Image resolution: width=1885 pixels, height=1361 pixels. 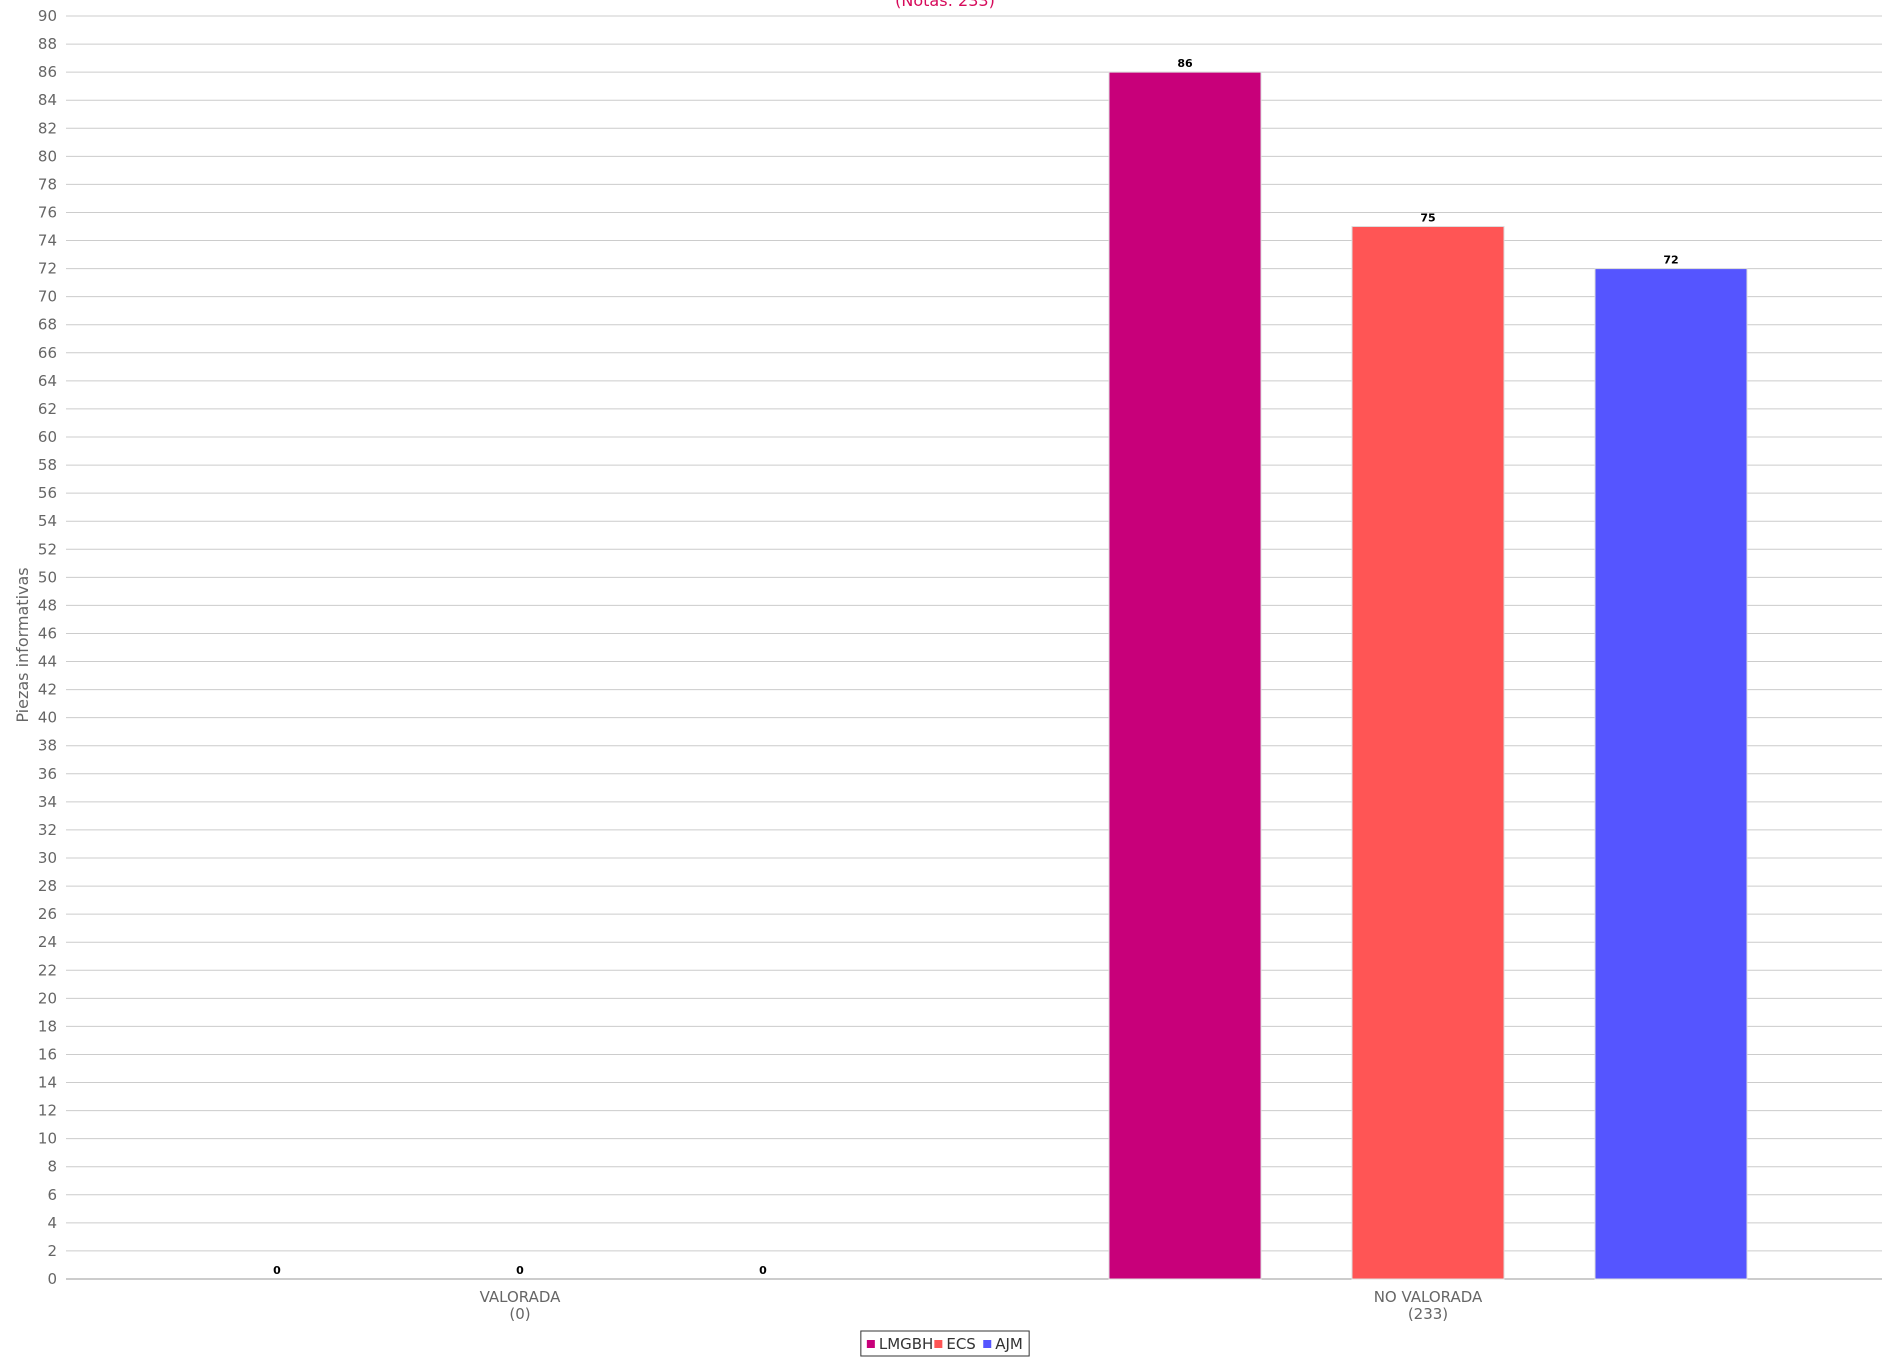 What do you see at coordinates (47, 493) in the screenshot?
I see `y-tick-label: 56` at bounding box center [47, 493].